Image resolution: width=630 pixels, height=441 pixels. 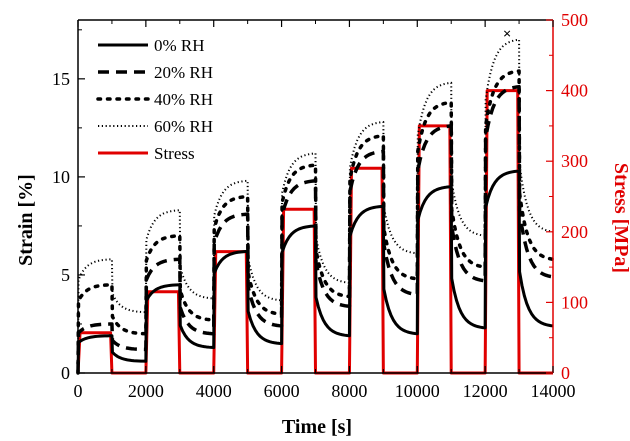 What do you see at coordinates (485, 391) in the screenshot?
I see `x-tick-label: 12000` at bounding box center [485, 391].